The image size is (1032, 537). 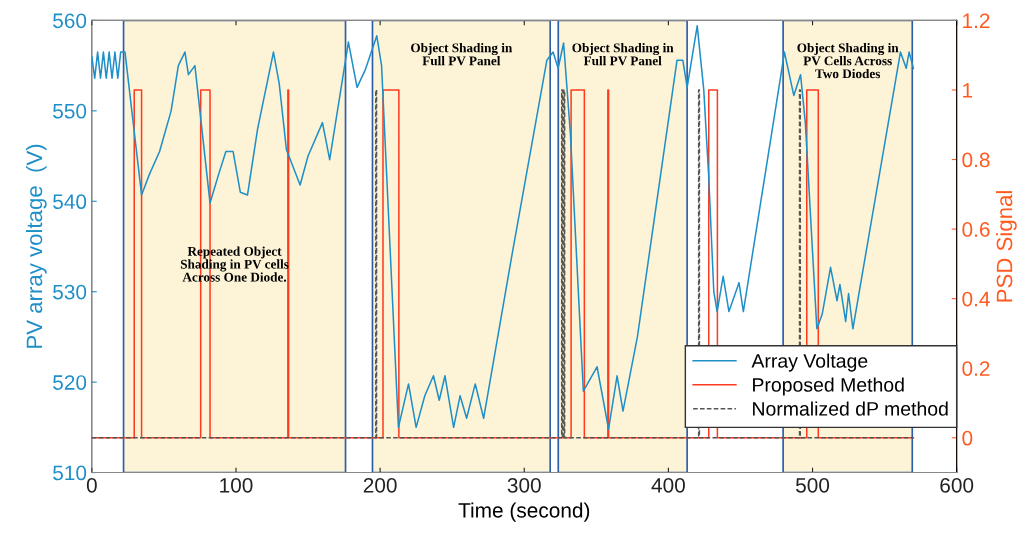 What do you see at coordinates (812, 485) in the screenshot?
I see `x-tick-label: 500` at bounding box center [812, 485].